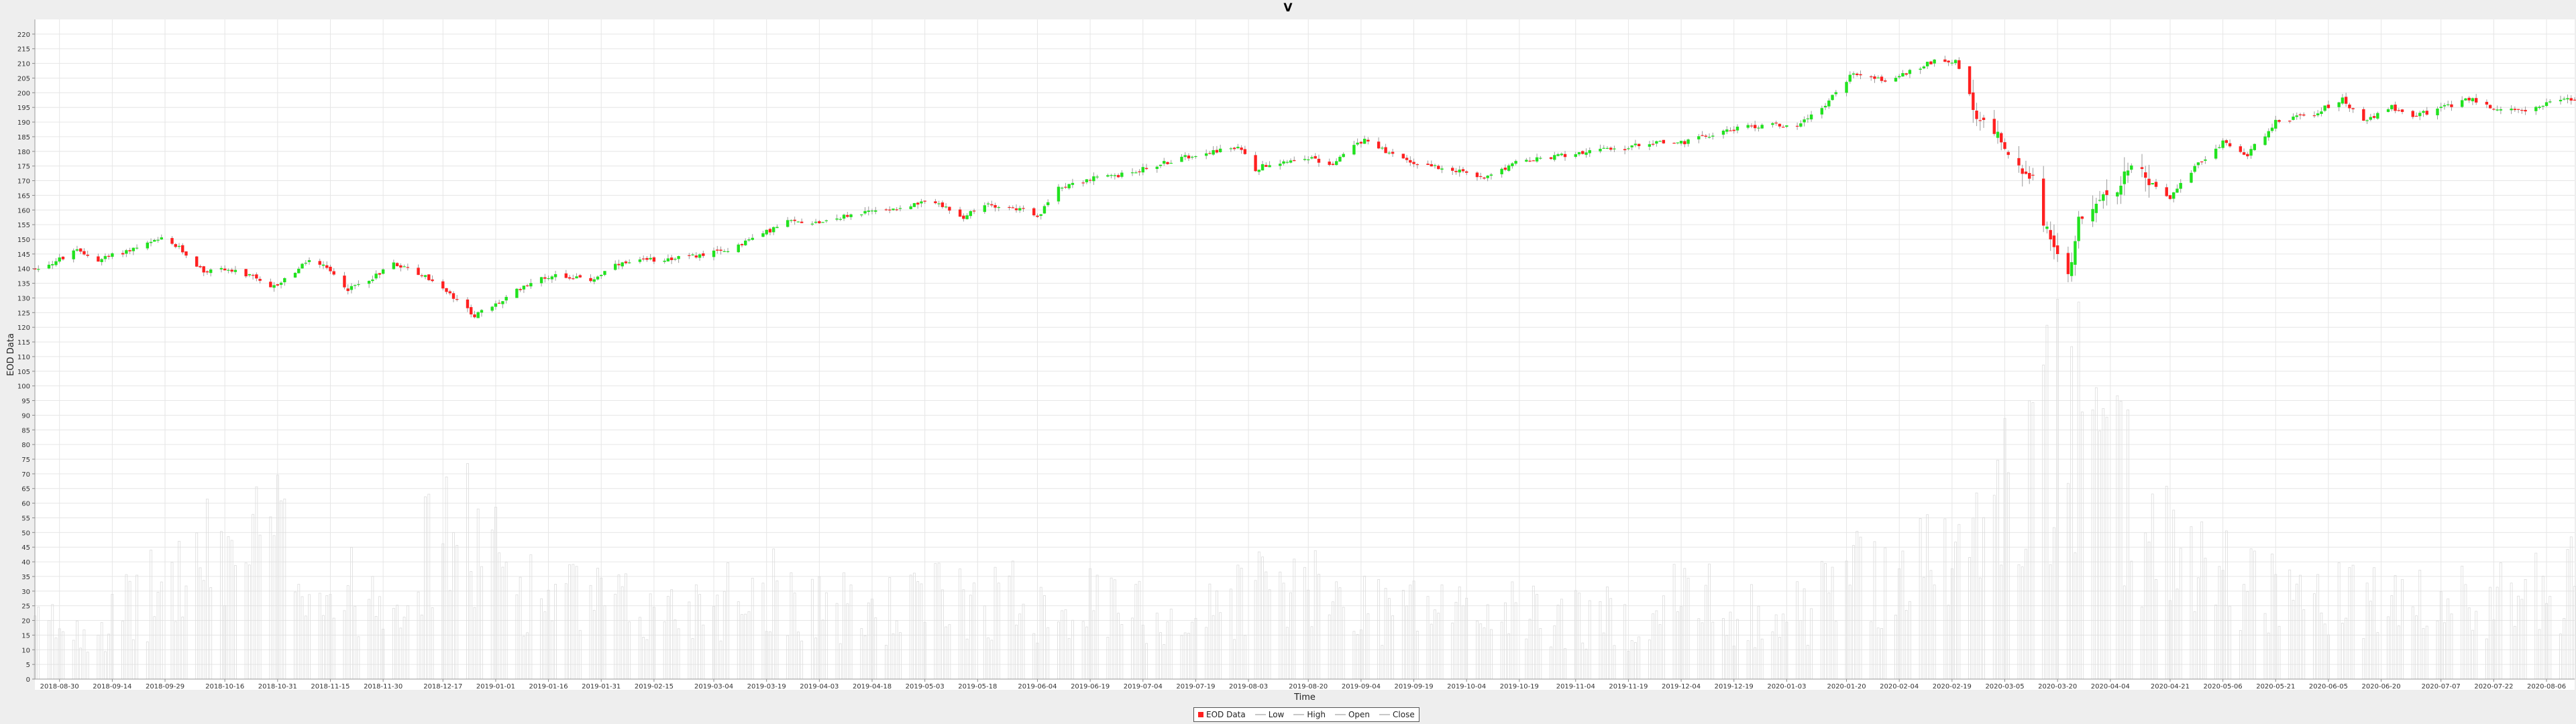  What do you see at coordinates (23, 152) in the screenshot?
I see `y-tick-label: 180` at bounding box center [23, 152].